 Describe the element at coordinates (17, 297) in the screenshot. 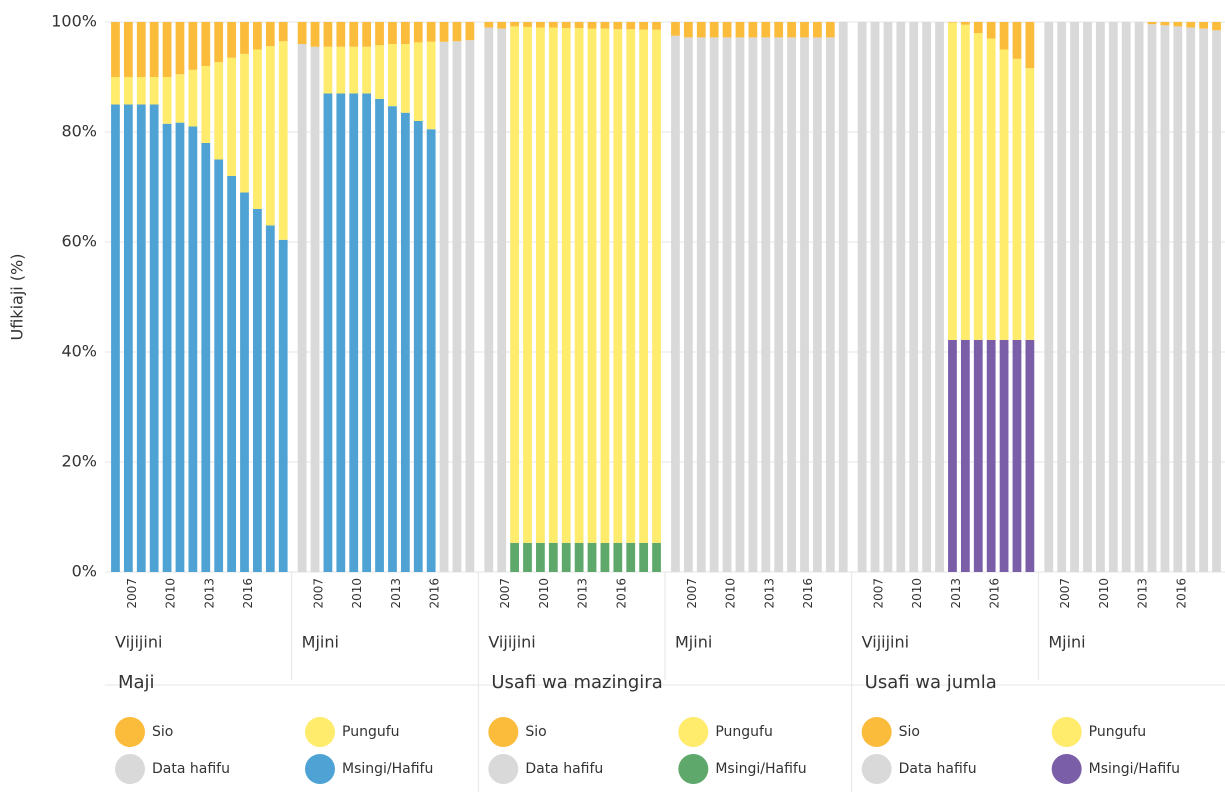

I see `y-axis-label: Ufikiaji (%)` at that location.